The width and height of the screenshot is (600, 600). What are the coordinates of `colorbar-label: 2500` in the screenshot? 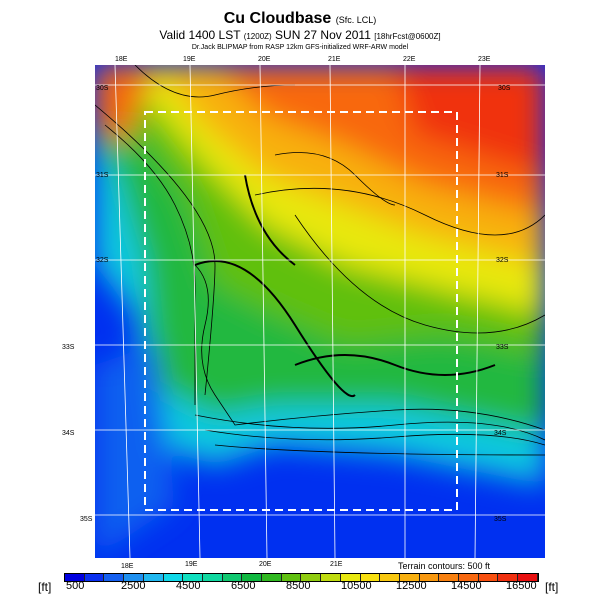 It's located at (133, 586).